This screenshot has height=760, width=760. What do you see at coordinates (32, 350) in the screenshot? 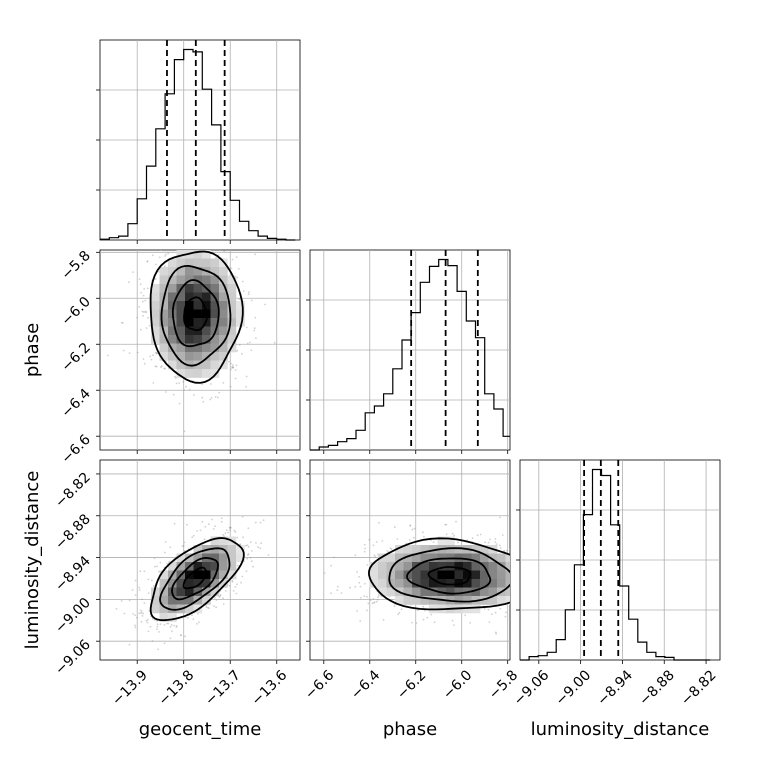
I see `y-axis-label-phase: phase` at bounding box center [32, 350].